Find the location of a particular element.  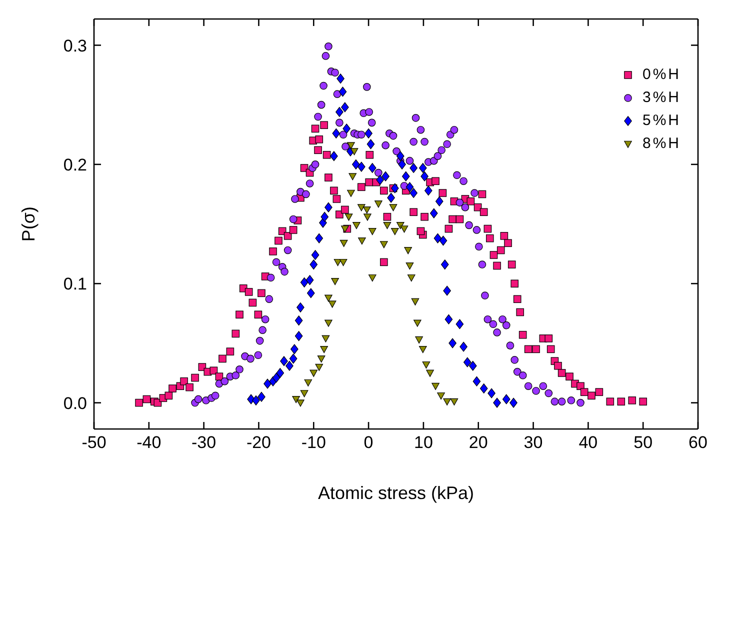

x-tick-label: 40 is located at coordinates (588, 442).